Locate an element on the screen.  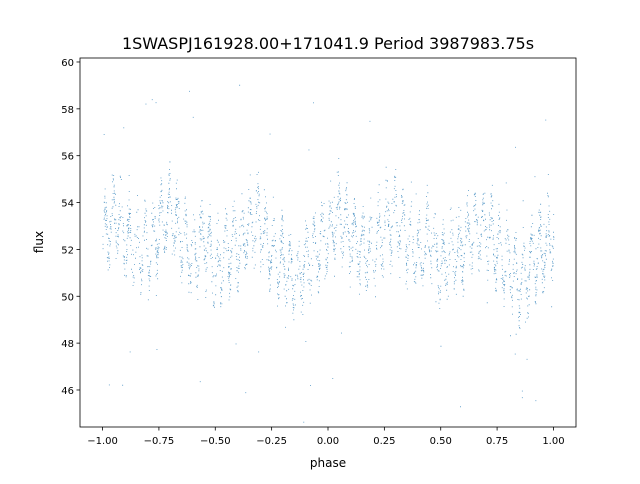
x-axis: −1.00 −0.75 −0.50 −0.25 0.00 0.25 0.50 0.75 1.00 is located at coordinates (326, 437).